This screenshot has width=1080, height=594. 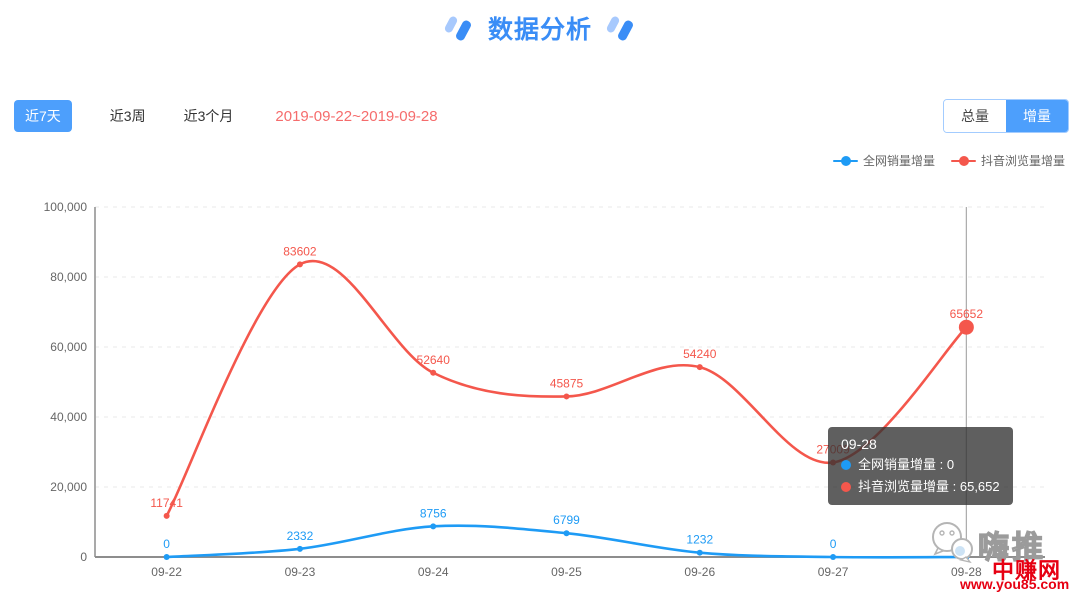 I want to click on date-range-label: 2019-09-22~2019-09-28, so click(x=356, y=116).